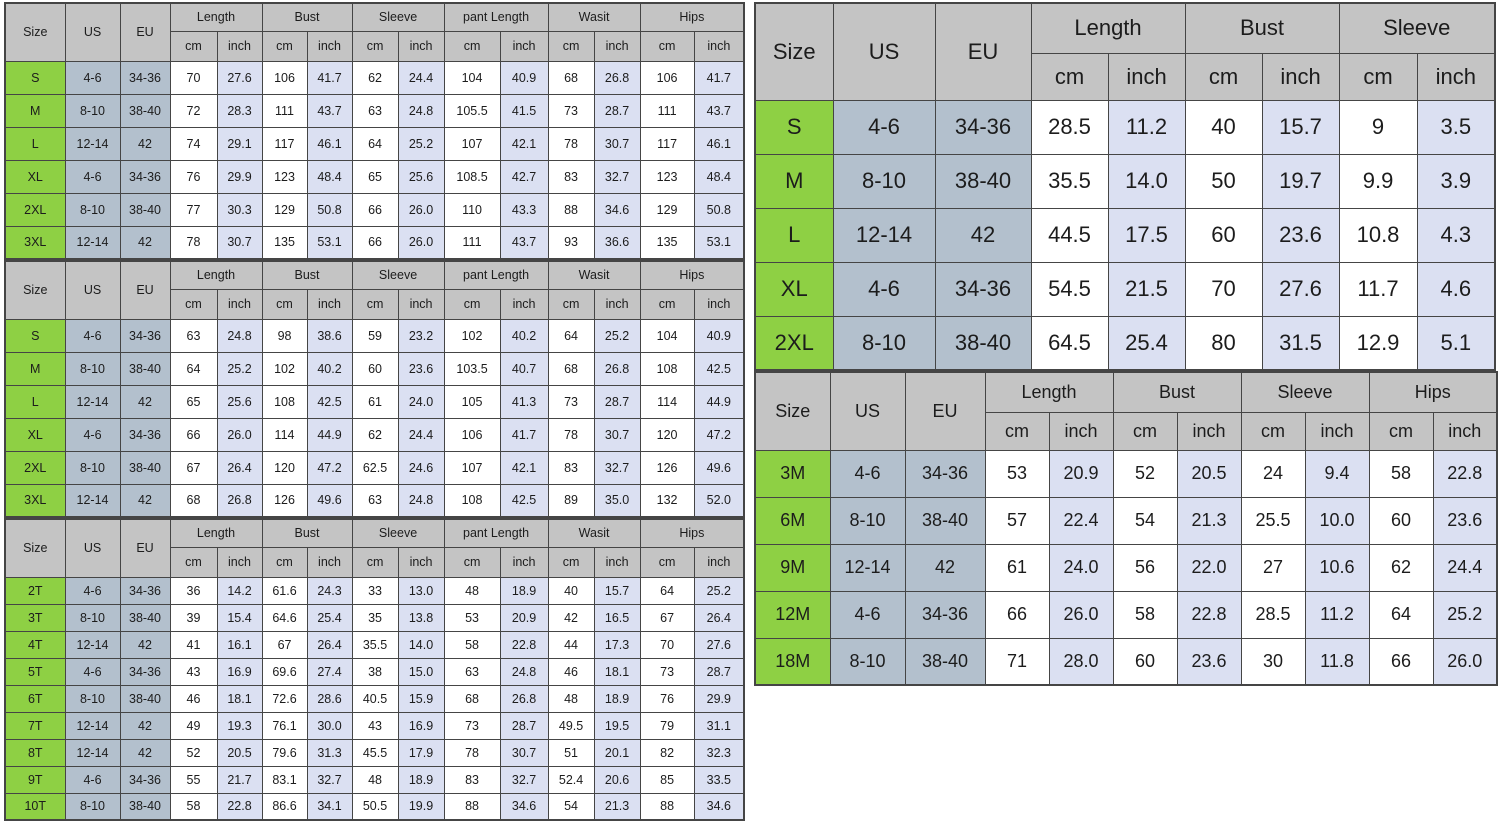 The image size is (1500, 821). What do you see at coordinates (421, 368) in the screenshot?
I see `value-cell: 23.6` at bounding box center [421, 368].